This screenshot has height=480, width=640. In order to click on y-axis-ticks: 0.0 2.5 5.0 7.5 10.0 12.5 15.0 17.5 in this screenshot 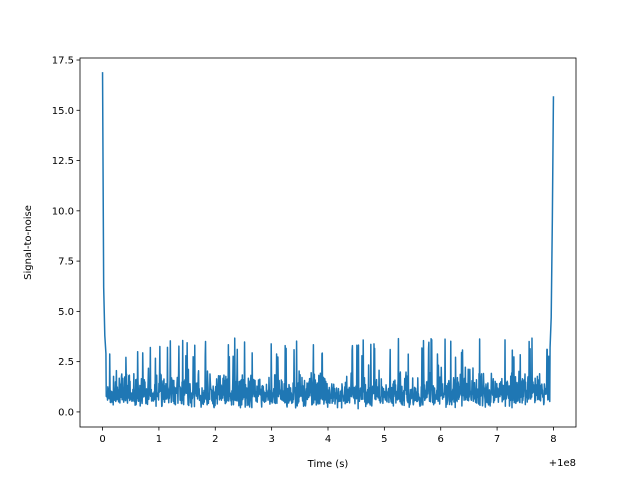, I will do `click(66, 237)`.